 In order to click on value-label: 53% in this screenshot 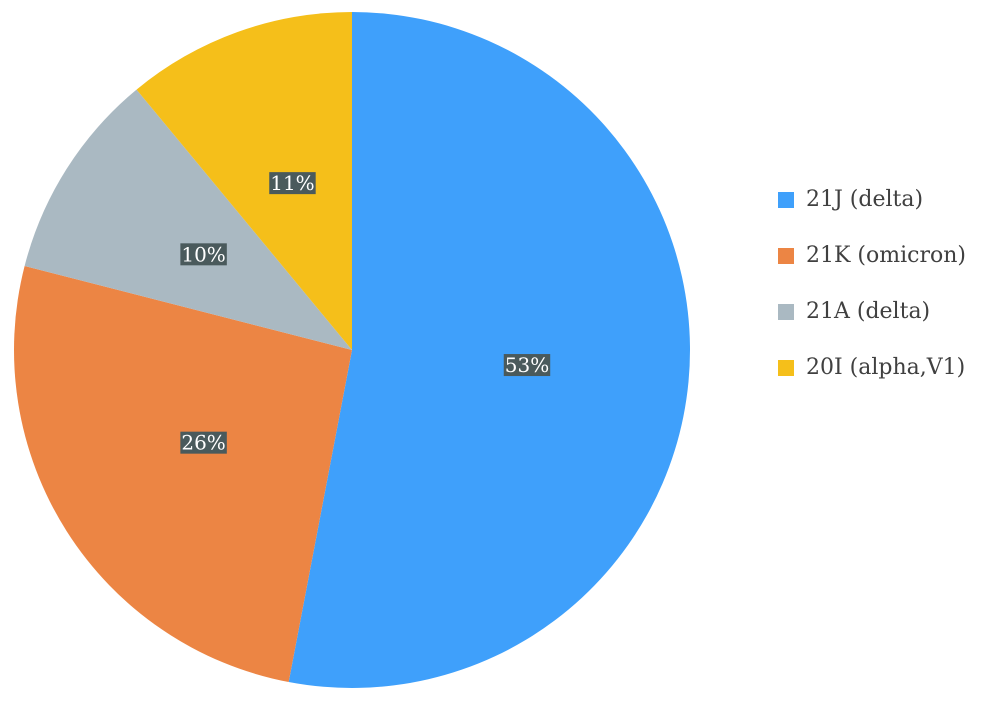, I will do `click(527, 365)`.